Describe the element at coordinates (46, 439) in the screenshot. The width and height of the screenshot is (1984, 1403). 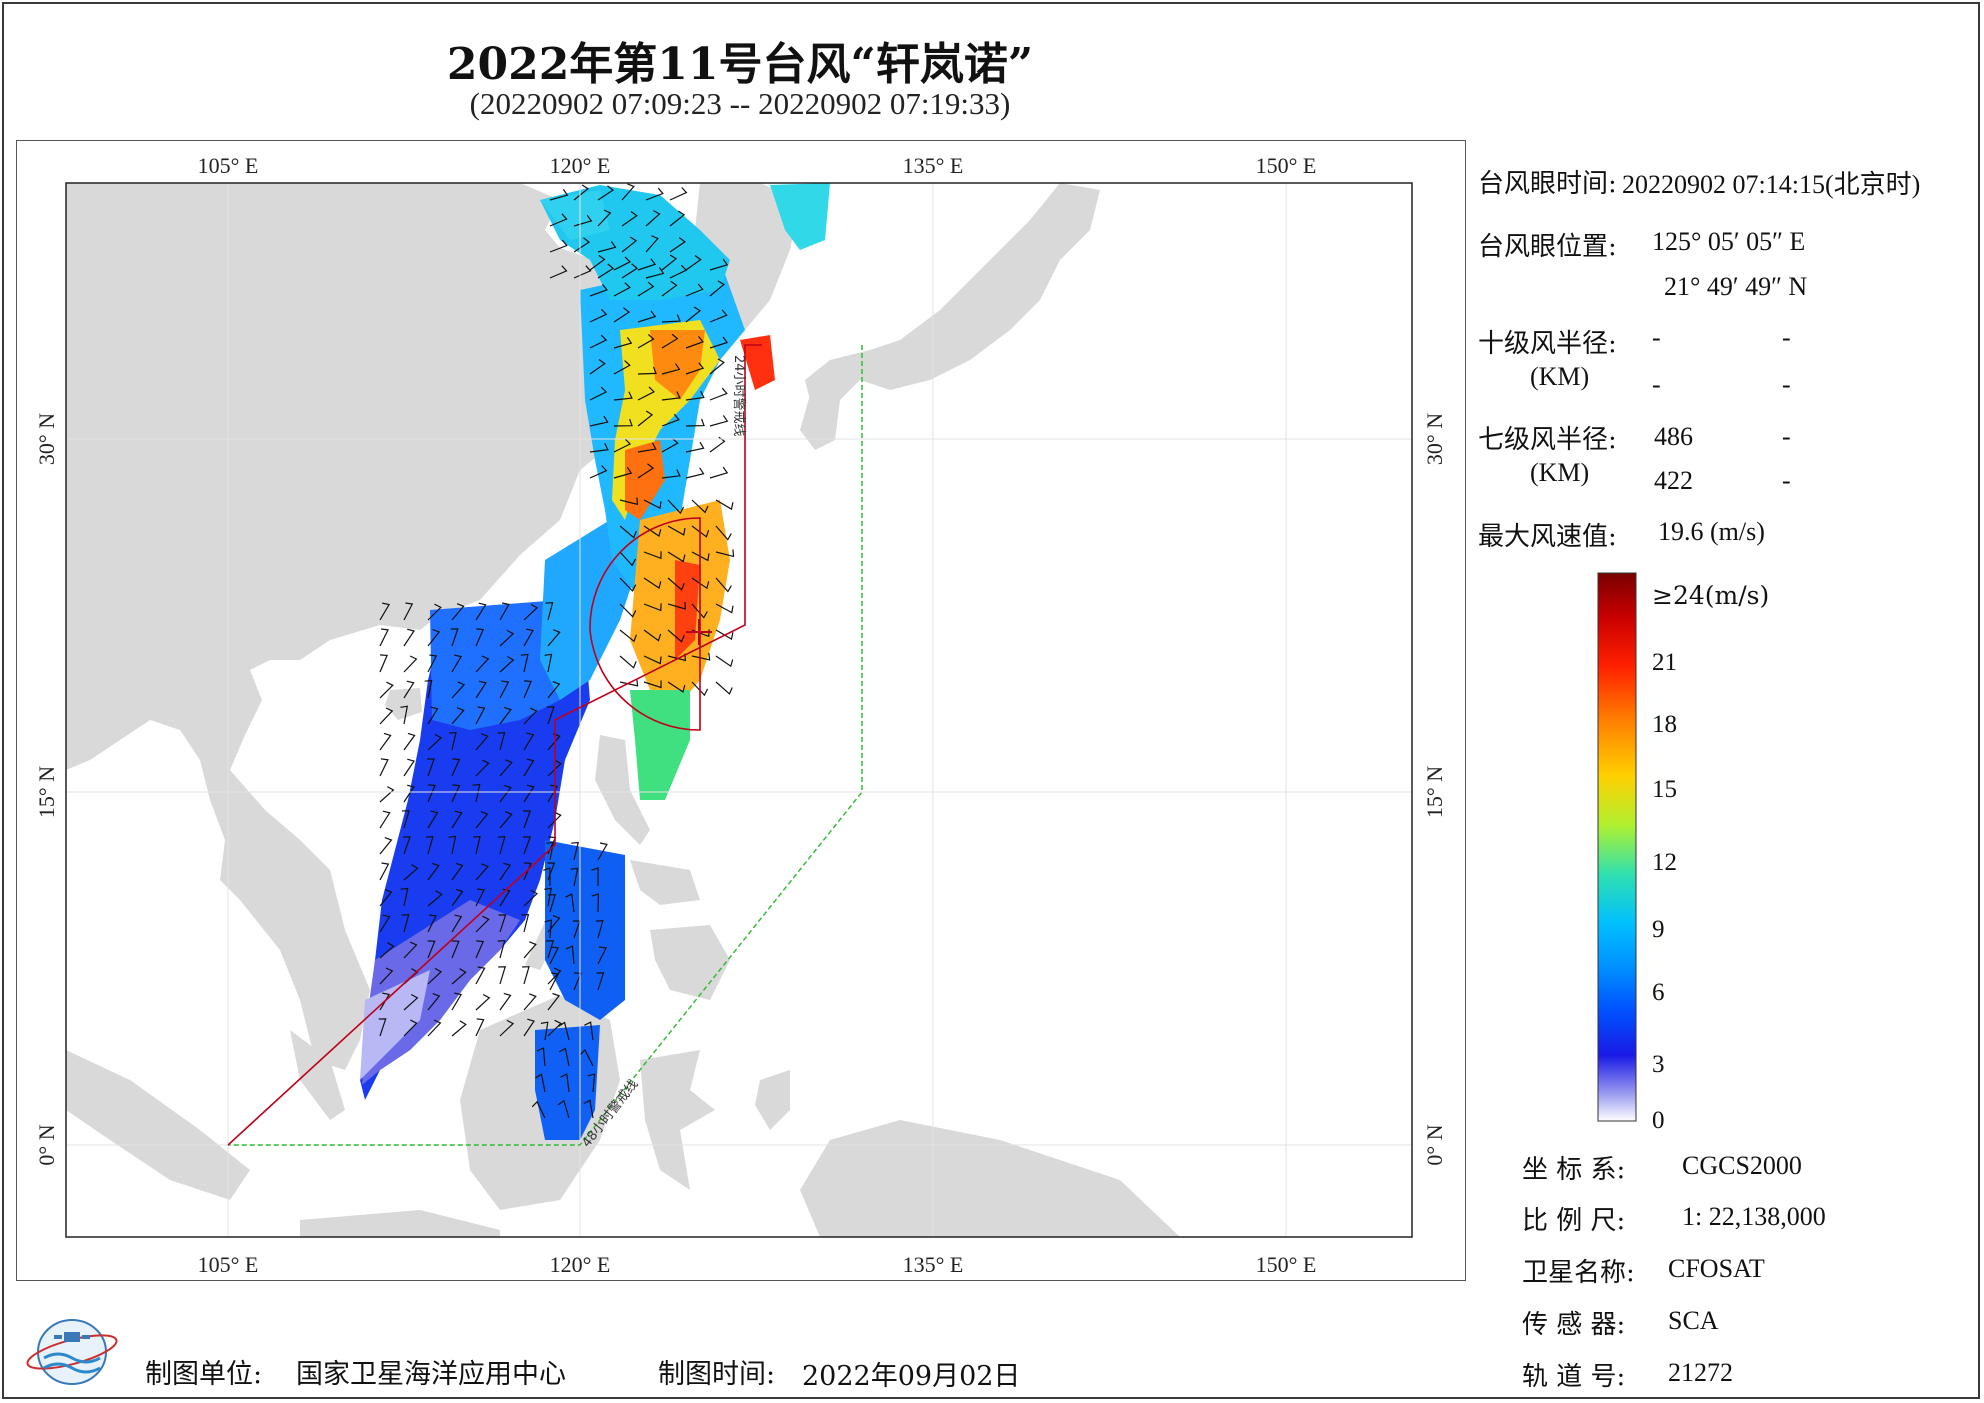
I see `lat-tick-left: 30° N` at that location.